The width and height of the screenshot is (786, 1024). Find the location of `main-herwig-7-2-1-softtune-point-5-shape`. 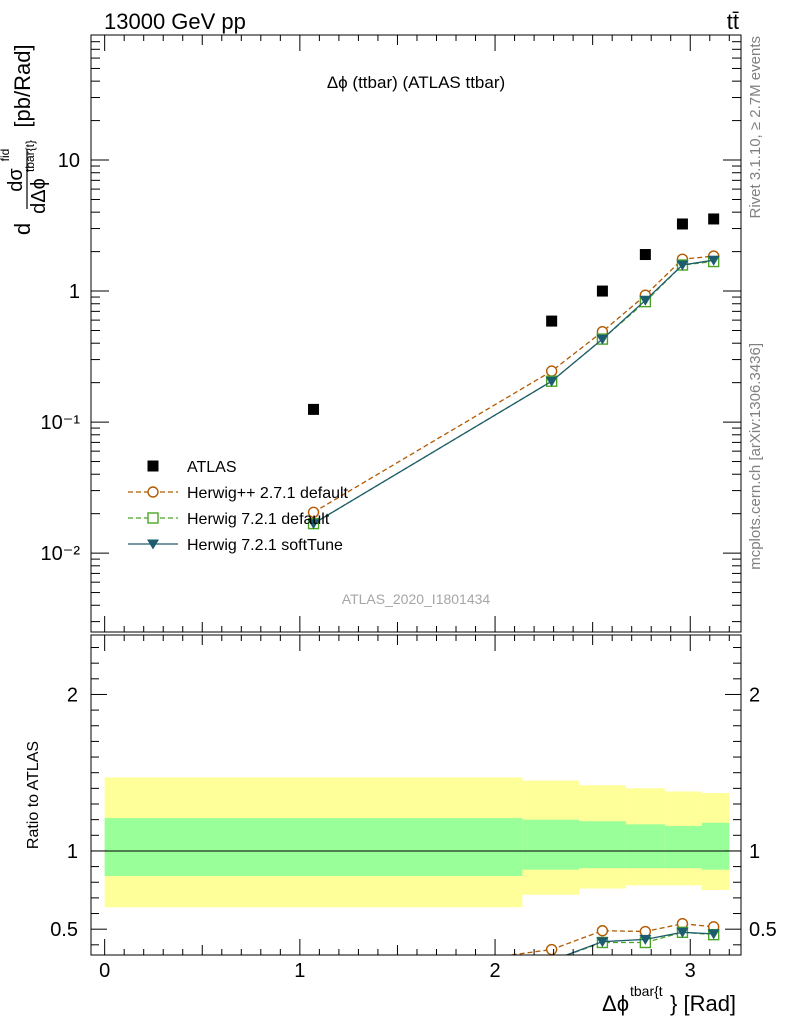

main-herwig-7-2-1-softtune-point-5-shape is located at coordinates (713, 260).